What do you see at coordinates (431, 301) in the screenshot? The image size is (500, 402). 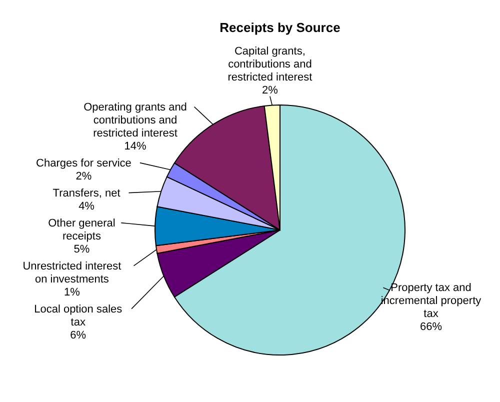 I see `slice-label: Property tax and incremental property tax` at bounding box center [431, 301].